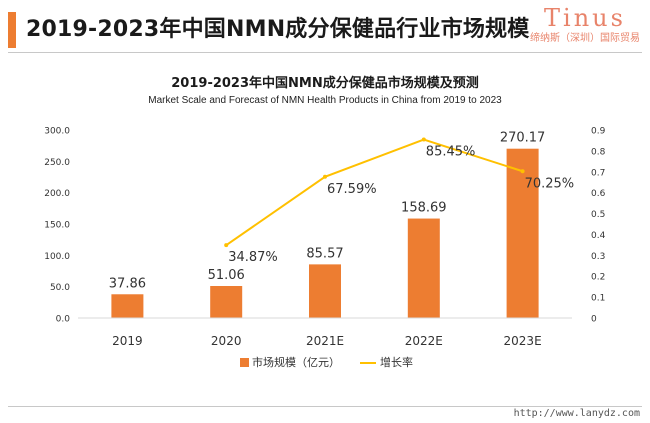  What do you see at coordinates (523, 138) in the screenshot?
I see `bar-data-label: 270.17` at bounding box center [523, 138].